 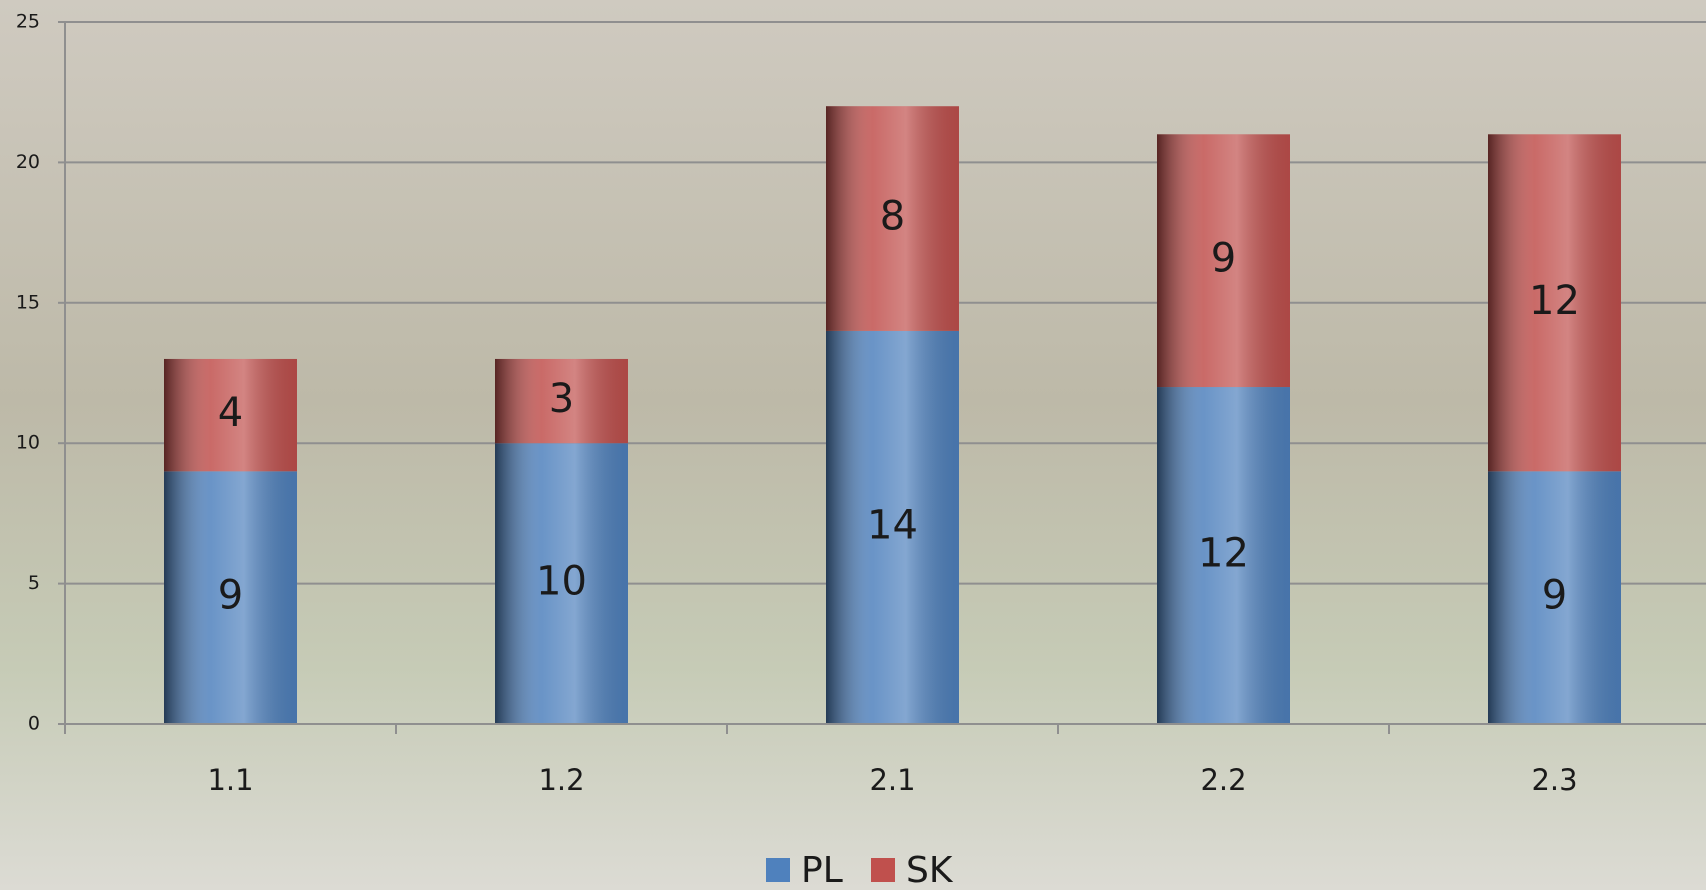 I want to click on y-tick-label: 5, so click(x=34, y=583).